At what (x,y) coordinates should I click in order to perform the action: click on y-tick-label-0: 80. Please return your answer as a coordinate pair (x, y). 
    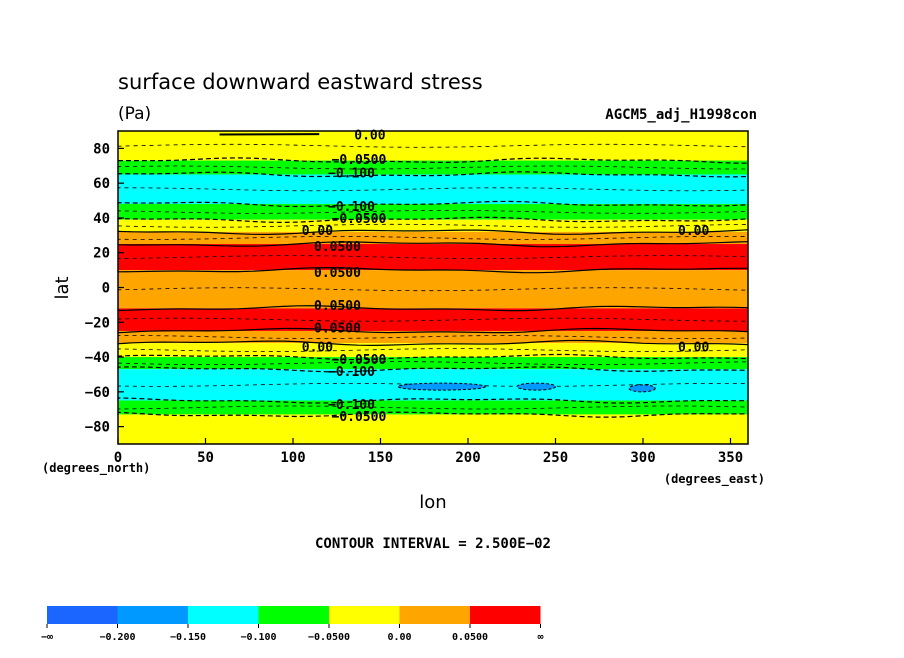
    Looking at the image, I should click on (101, 149).